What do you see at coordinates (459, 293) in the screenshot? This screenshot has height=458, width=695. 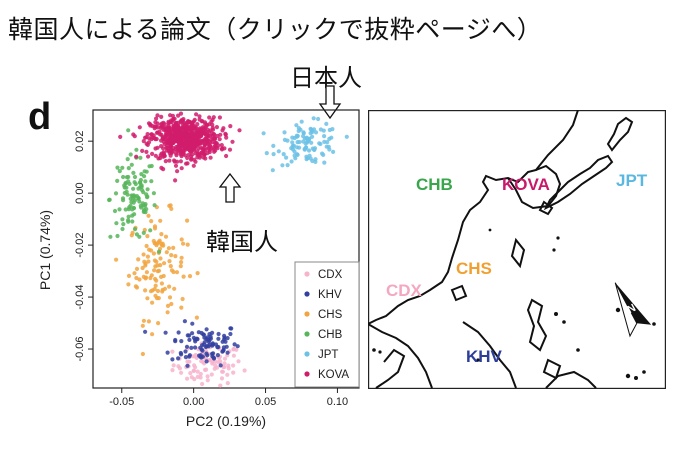 I see `hainan` at bounding box center [459, 293].